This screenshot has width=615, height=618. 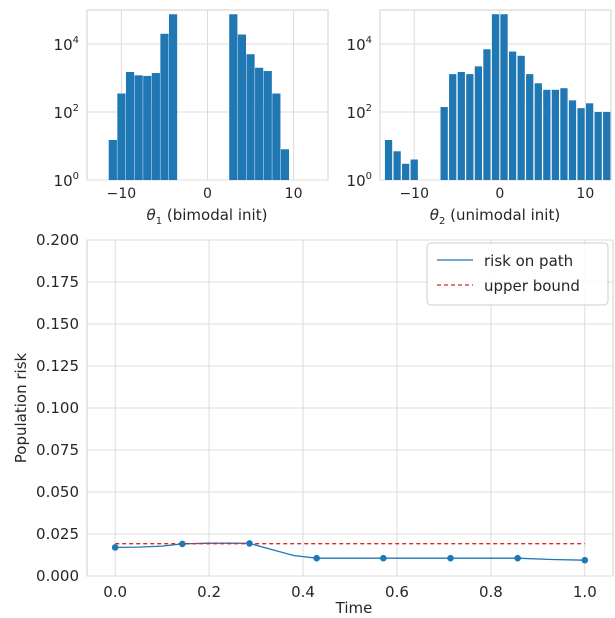 What do you see at coordinates (57, 576) in the screenshot?
I see `y-tick-label: 0.000` at bounding box center [57, 576].